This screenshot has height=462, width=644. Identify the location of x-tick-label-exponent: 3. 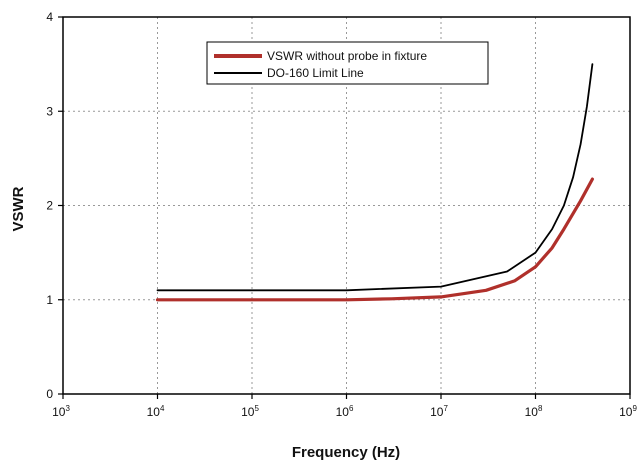
(67, 408).